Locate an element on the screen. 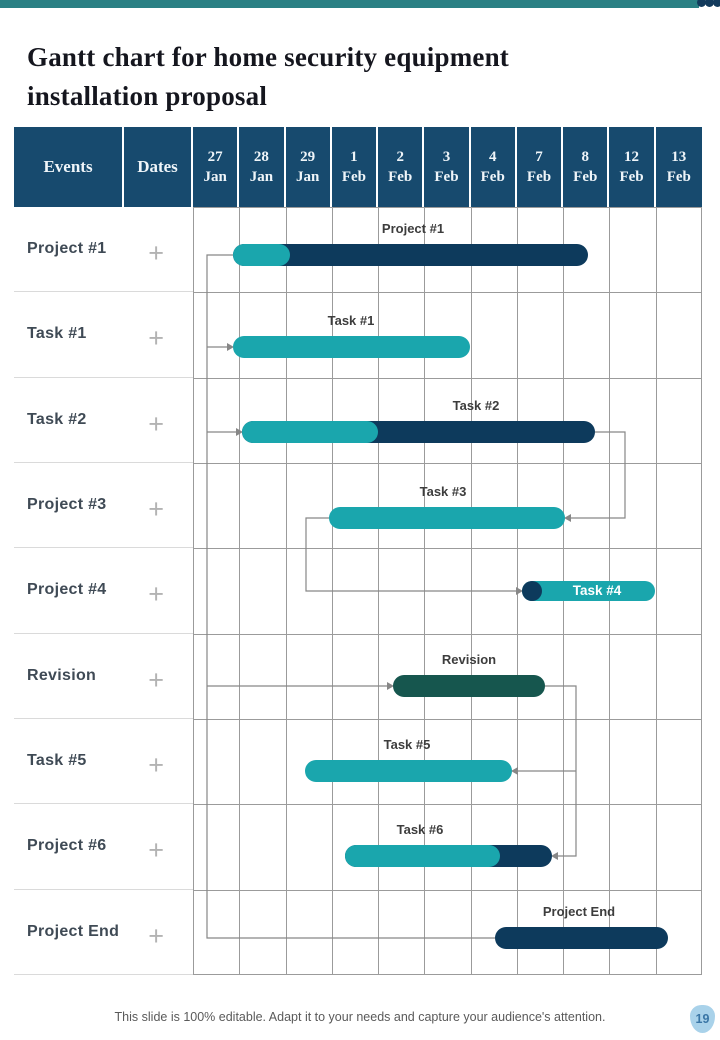 Image resolution: width=720 pixels, height=1040 pixels. header-date-day: 13 is located at coordinates (679, 157).